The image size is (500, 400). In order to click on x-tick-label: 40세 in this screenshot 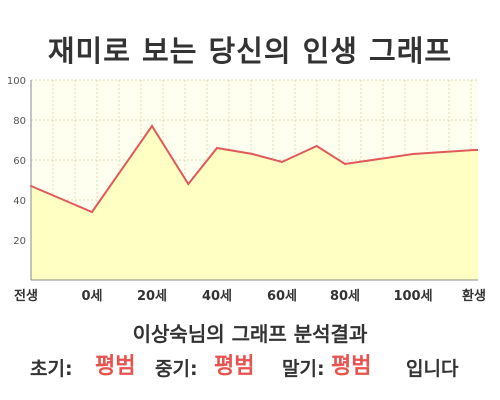, I will do `click(217, 296)`.